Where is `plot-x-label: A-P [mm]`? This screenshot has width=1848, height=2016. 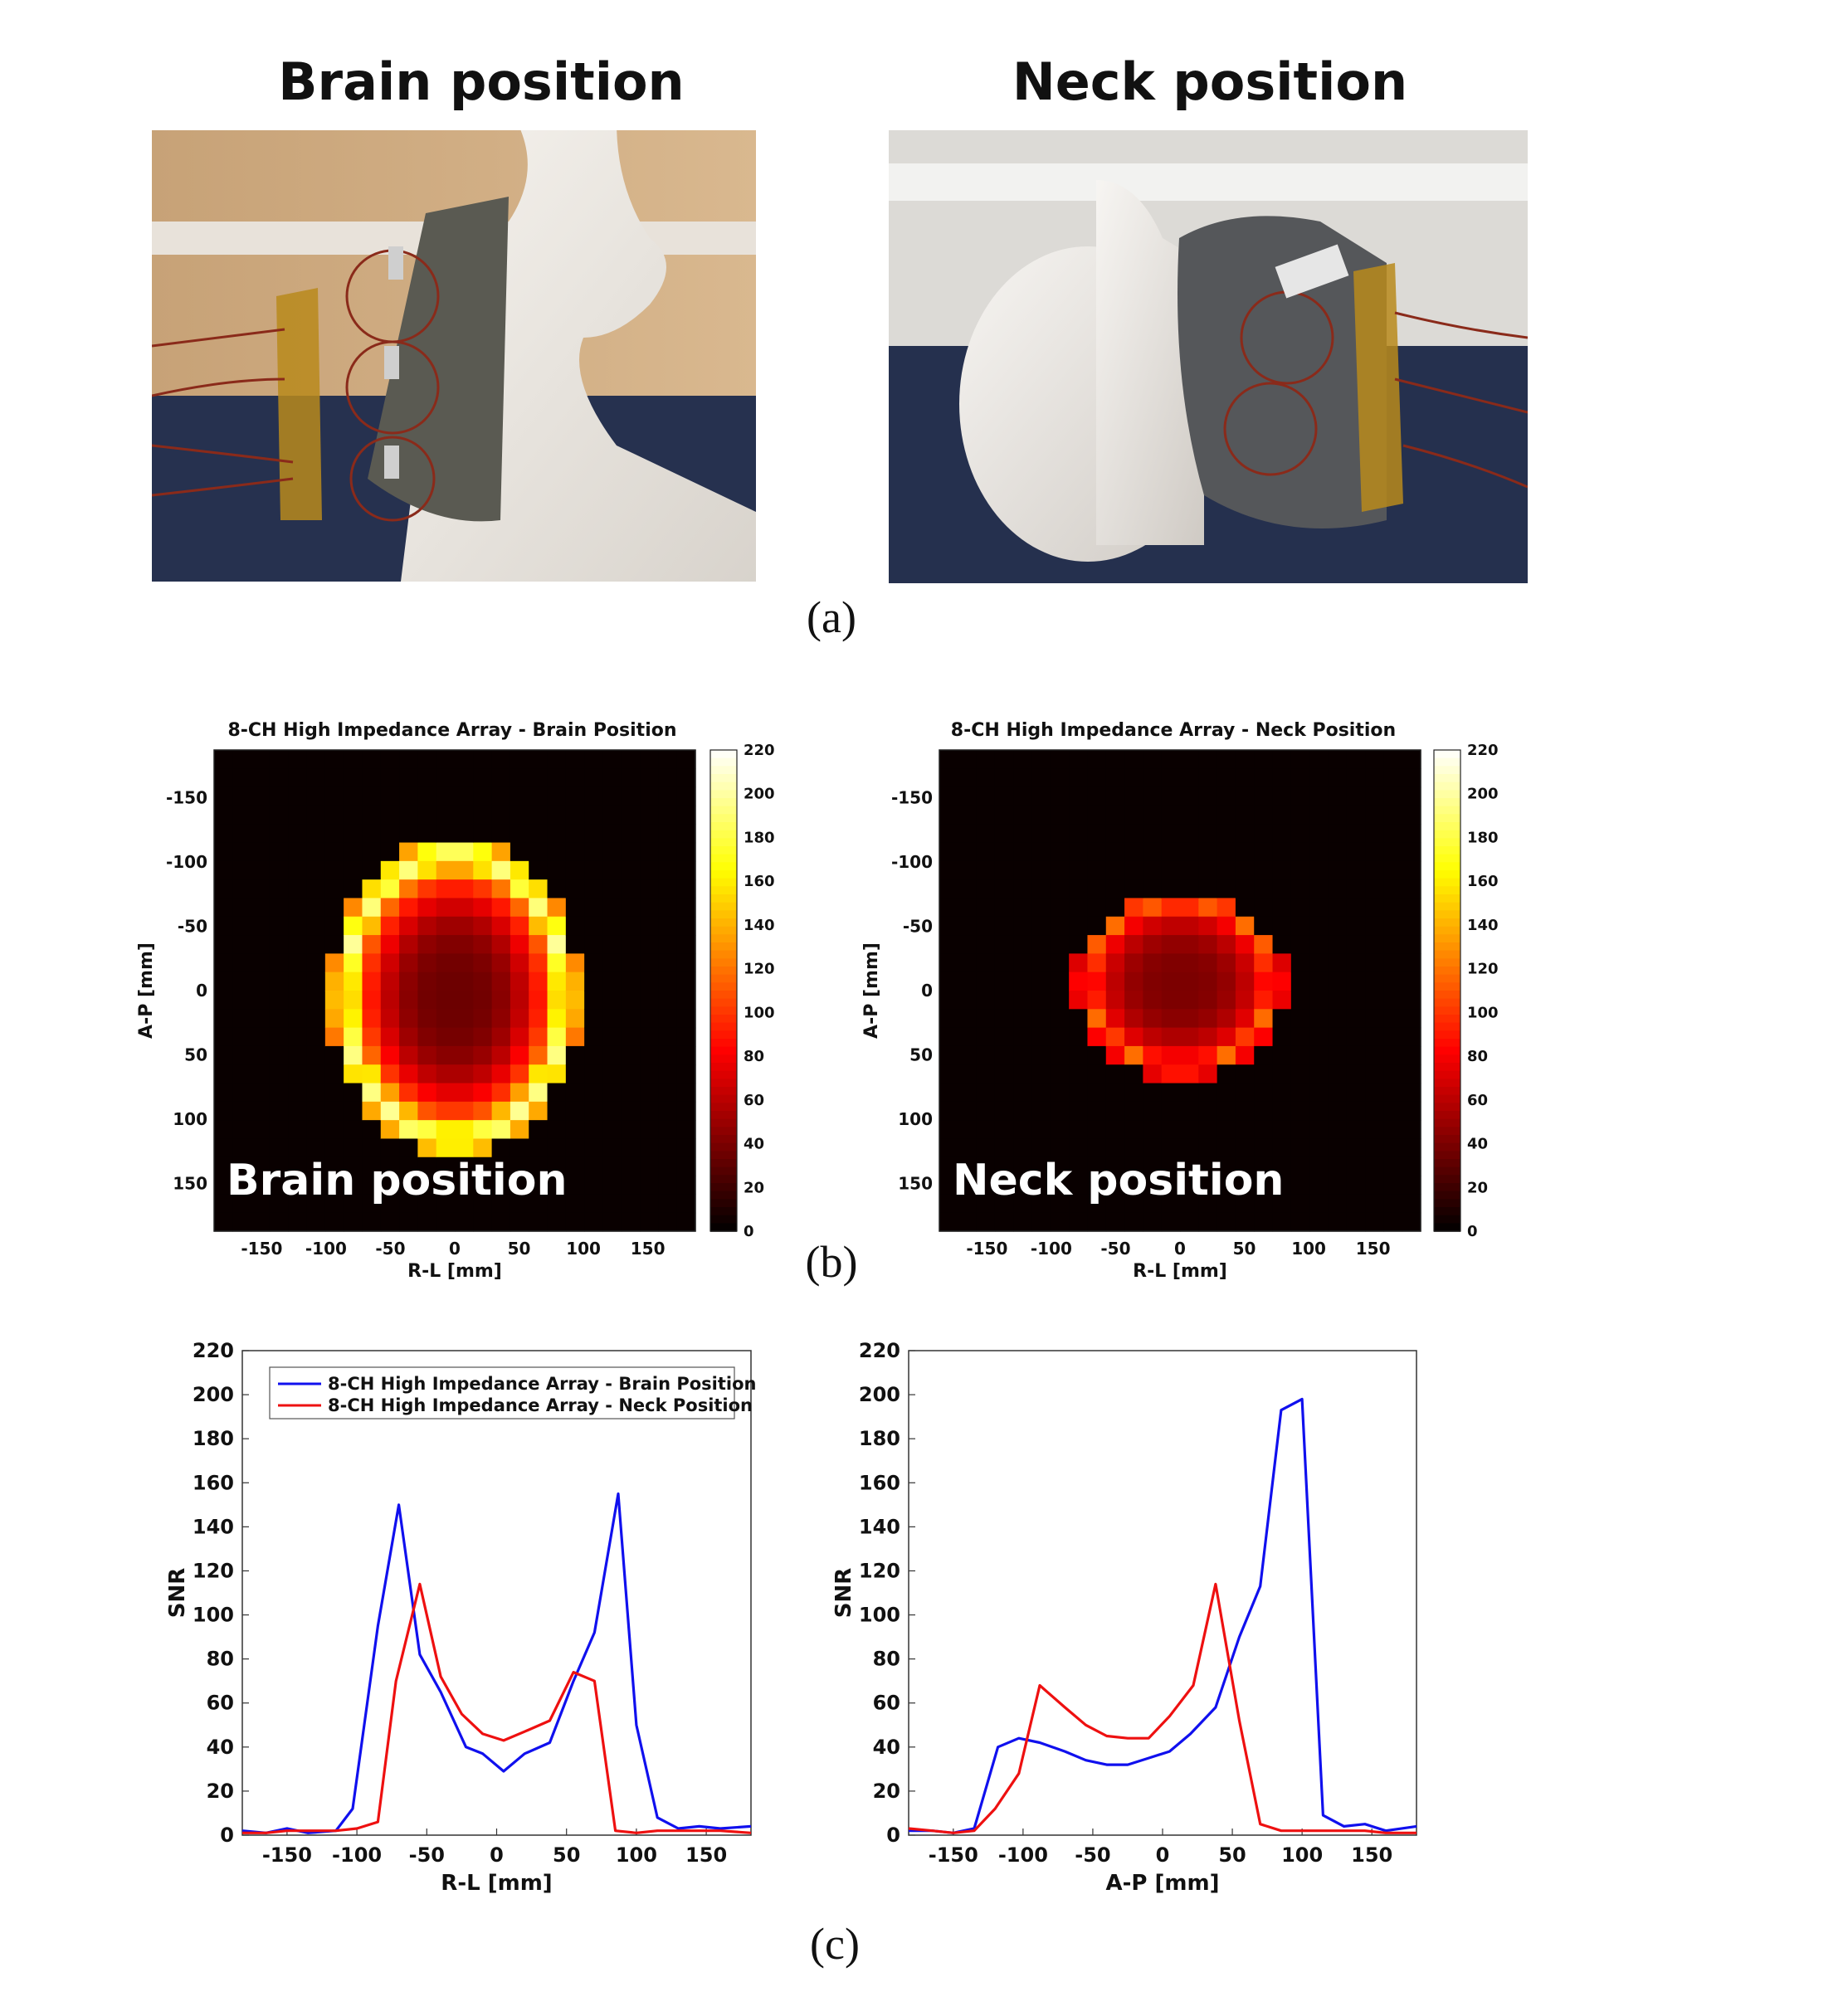
plot-x-label: A-P [mm] is located at coordinates (1163, 1883).